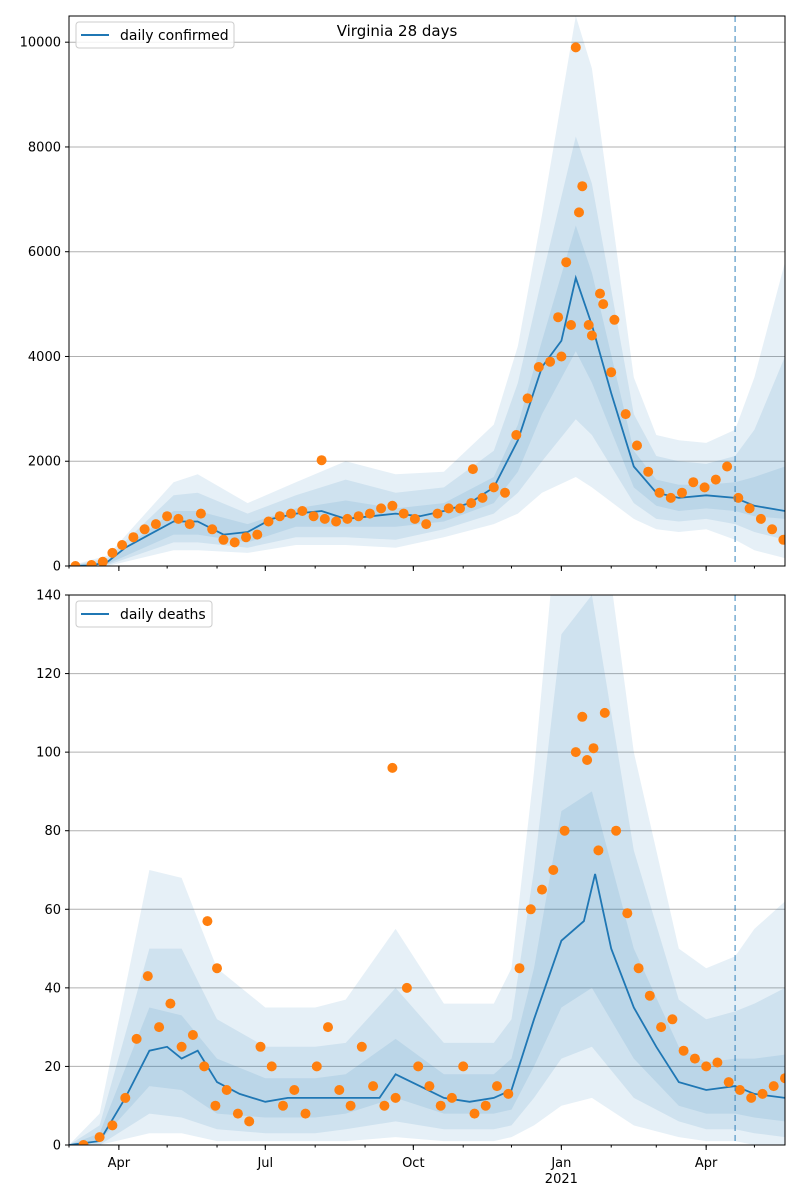 Image resolution: width=800 pixels, height=1200 pixels. Describe the element at coordinates (44, 147) in the screenshot. I see `y-tick-label: 8000` at that location.